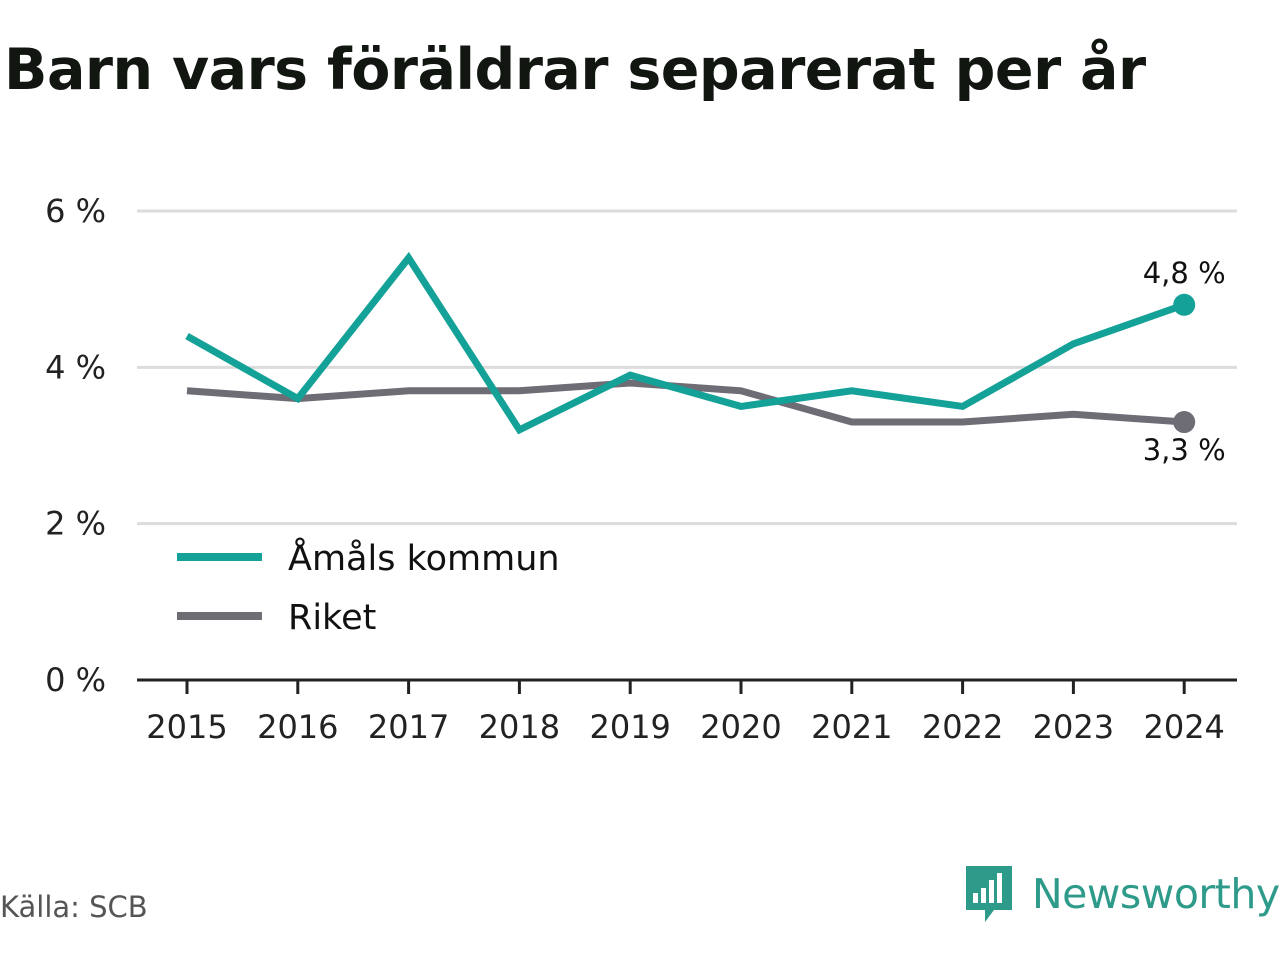  I want to click on y-tick-label: 6 %, so click(75, 211).